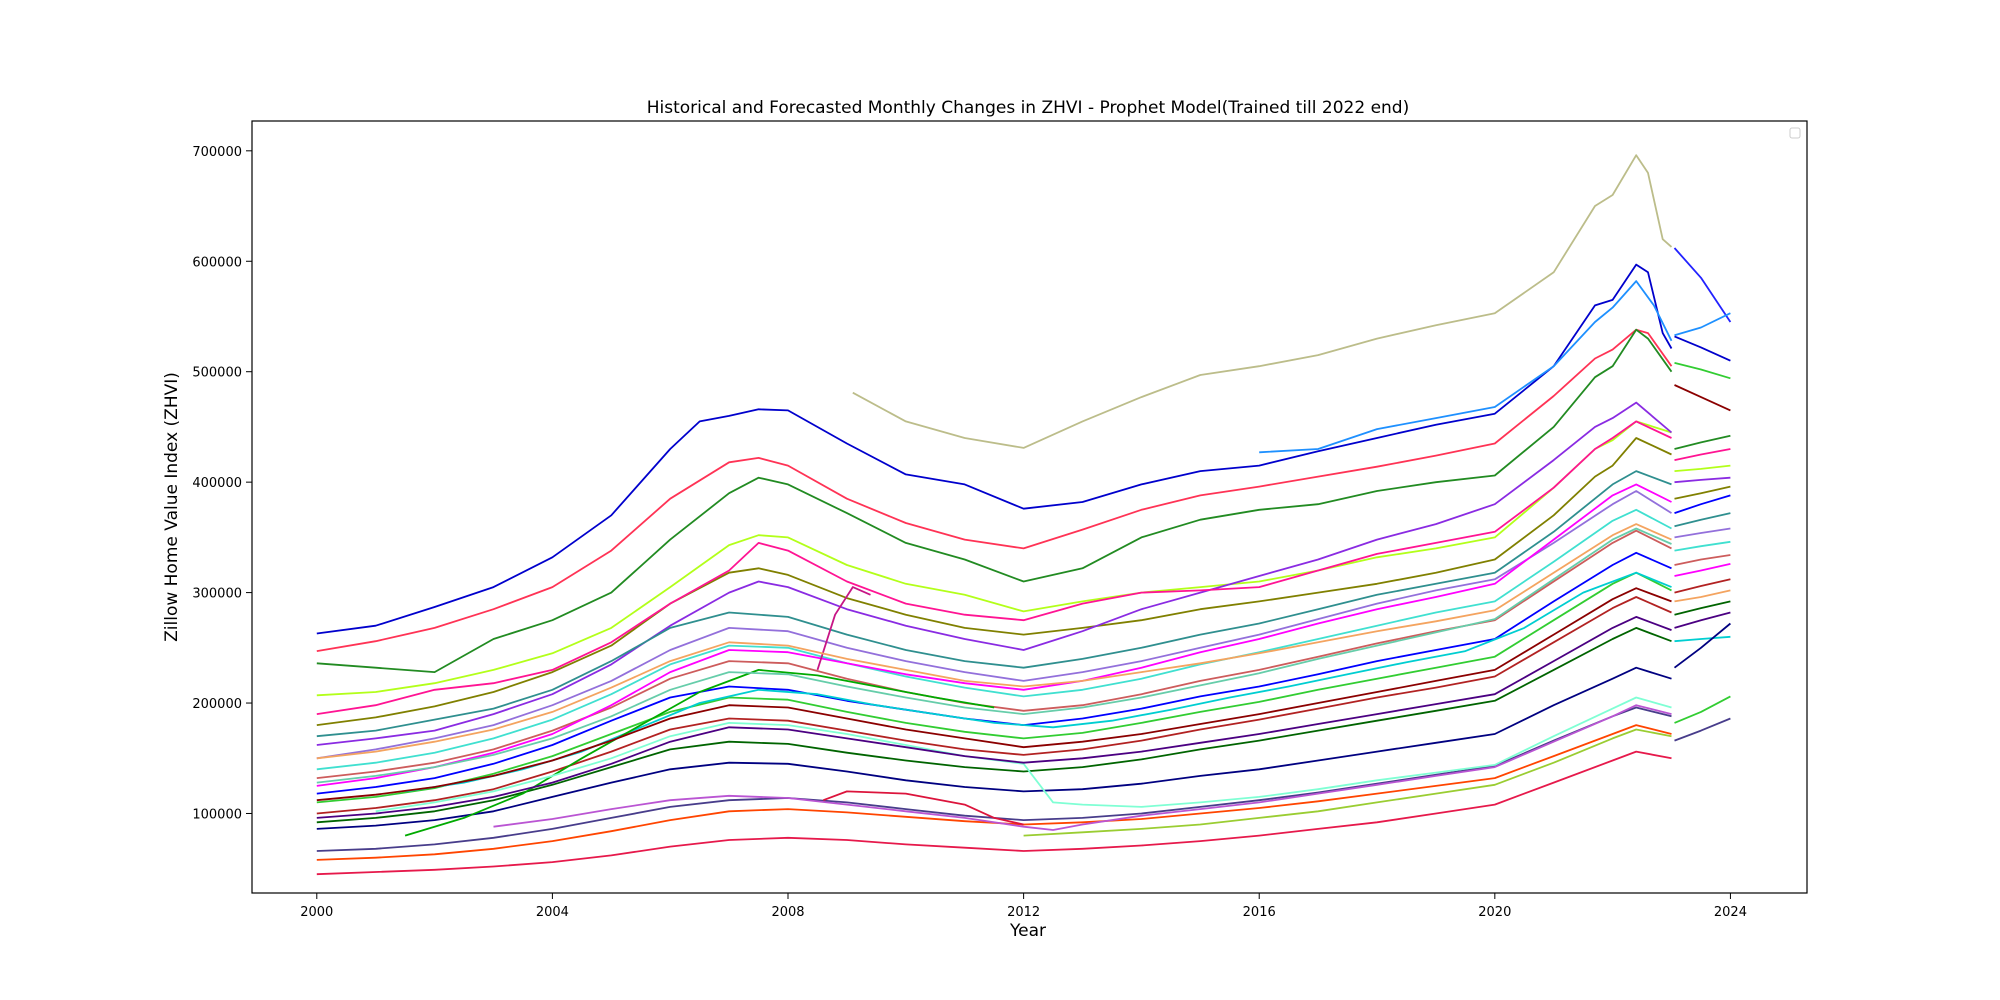  I want to click on x-tick-label: 2020, so click(1494, 912).